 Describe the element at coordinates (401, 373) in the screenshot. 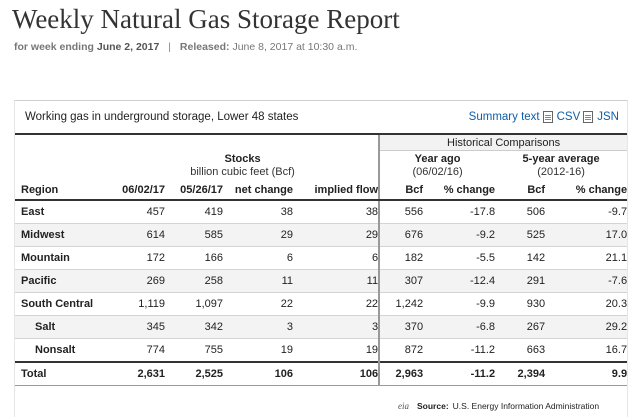

I see `table-cell: 2,963` at that location.